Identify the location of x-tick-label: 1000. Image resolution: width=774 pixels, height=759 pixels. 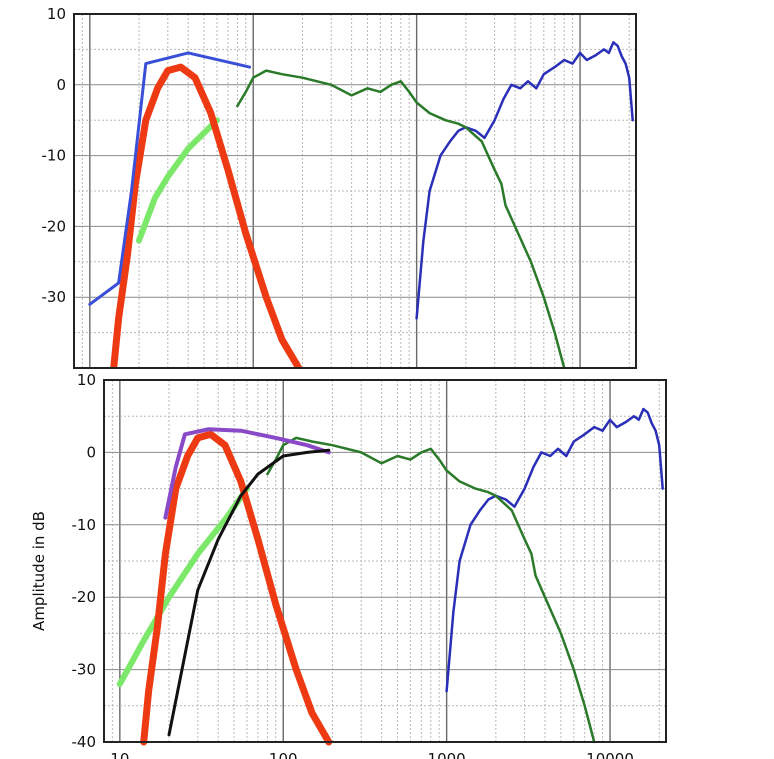
(447, 754).